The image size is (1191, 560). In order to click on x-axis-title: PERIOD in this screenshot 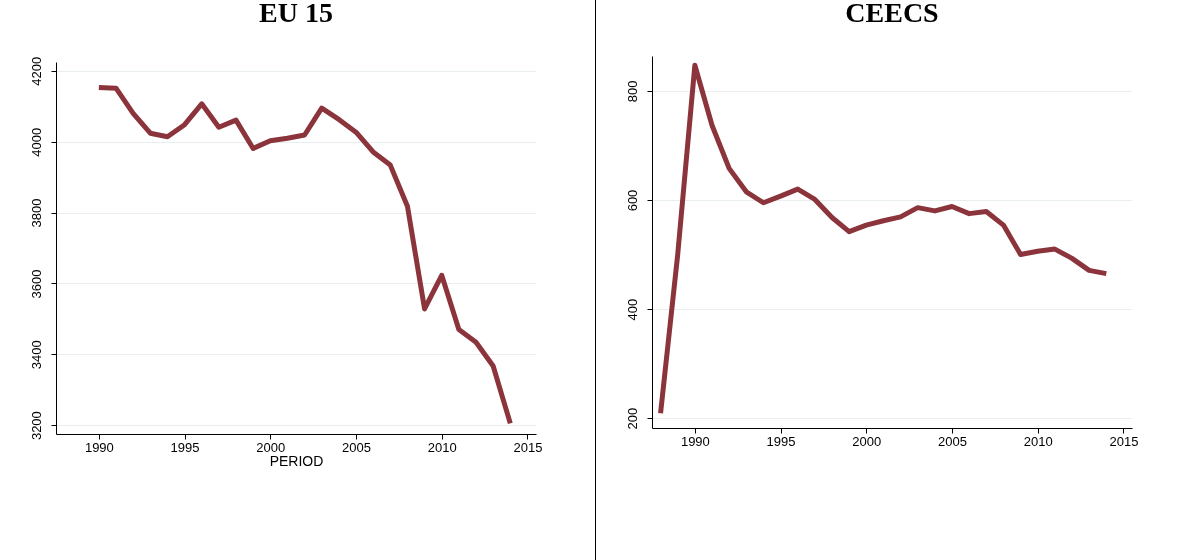, I will do `click(296, 460)`.